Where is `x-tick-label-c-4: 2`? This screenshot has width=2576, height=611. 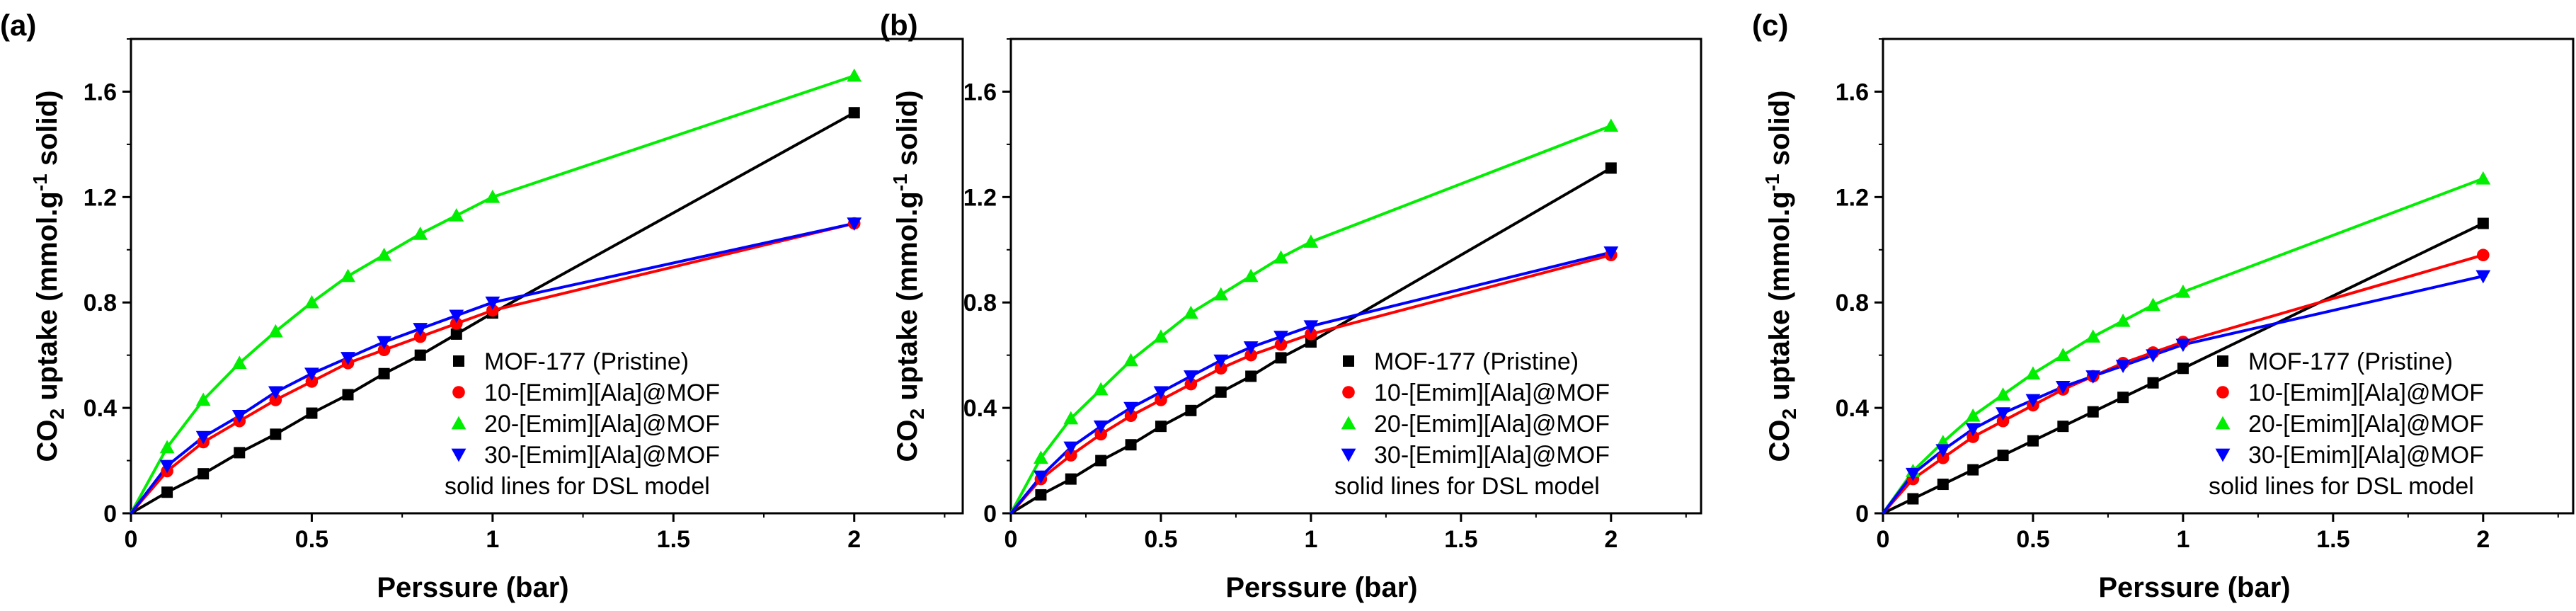
x-tick-label-c-4: 2 is located at coordinates (2483, 539).